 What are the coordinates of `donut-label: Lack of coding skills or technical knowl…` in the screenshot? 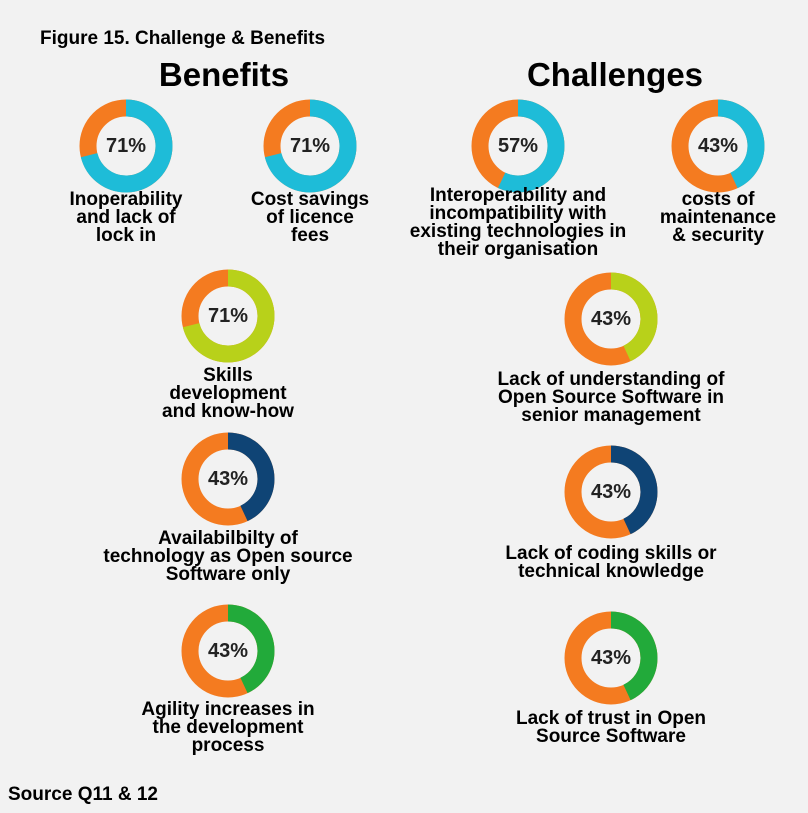 It's located at (611, 562).